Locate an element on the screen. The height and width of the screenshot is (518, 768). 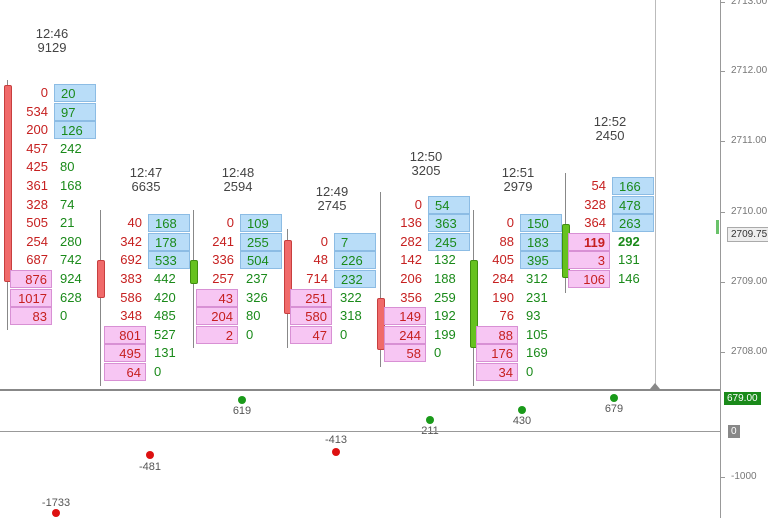
bid-volume-cell: 251 is located at coordinates (311, 297).